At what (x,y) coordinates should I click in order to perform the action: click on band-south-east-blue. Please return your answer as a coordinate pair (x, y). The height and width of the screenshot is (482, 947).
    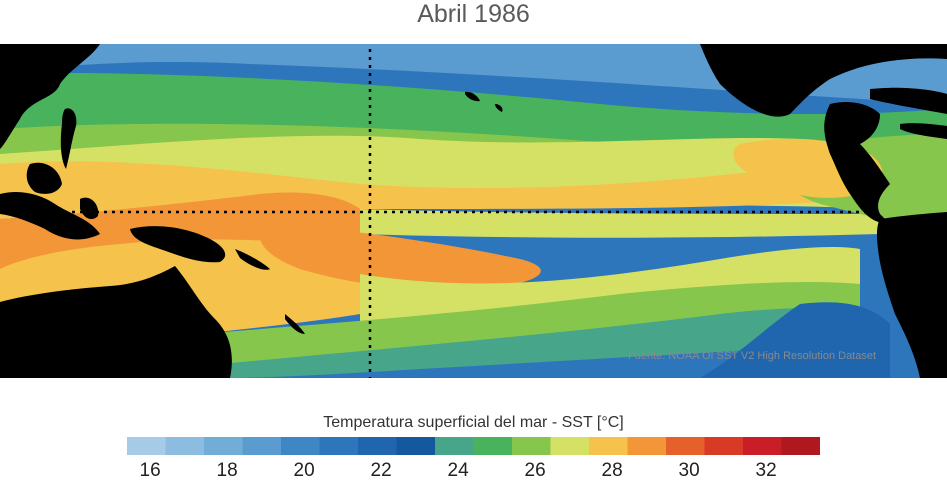
    Looking at the image, I should click on (863, 326).